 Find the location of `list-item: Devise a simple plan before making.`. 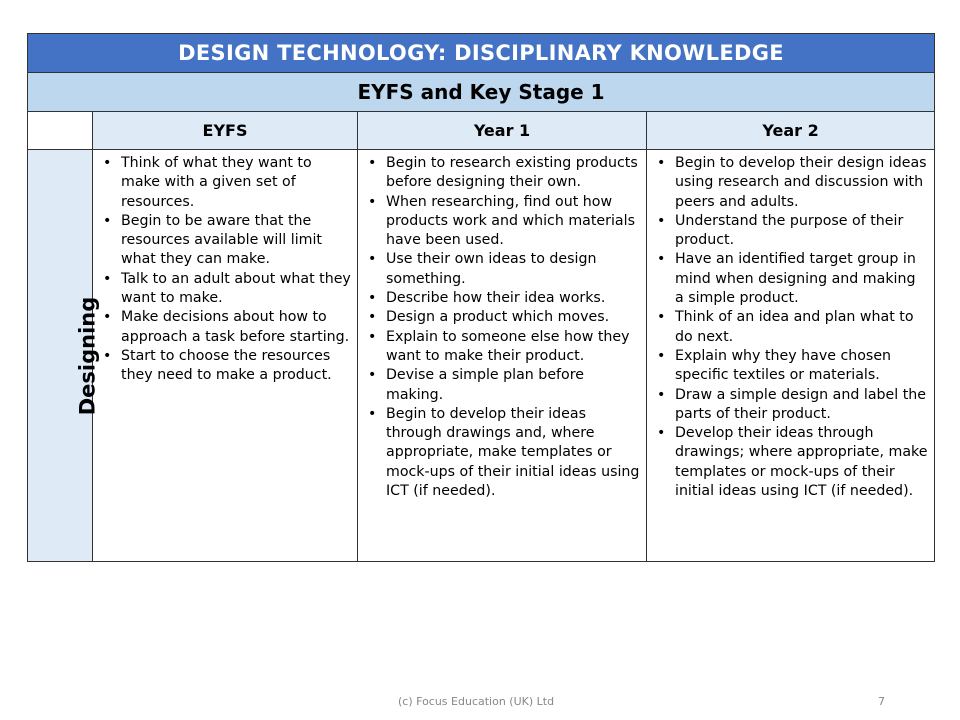

list-item: Devise a simple plan before making. is located at coordinates (504, 385).